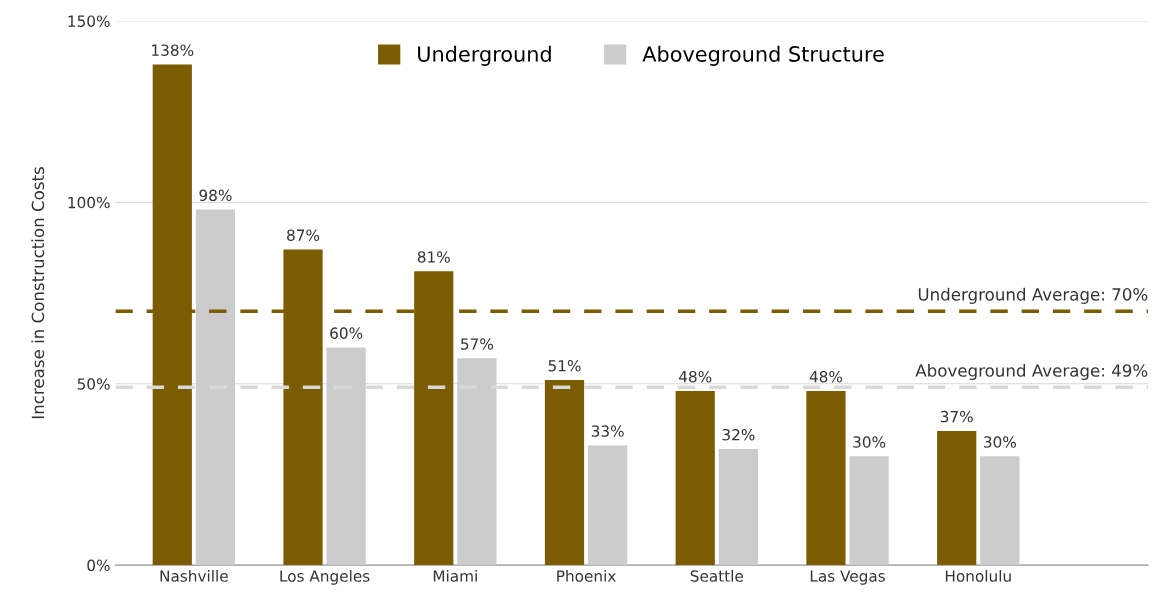  Describe the element at coordinates (433, 257) in the screenshot. I see `data-label: 81%` at that location.